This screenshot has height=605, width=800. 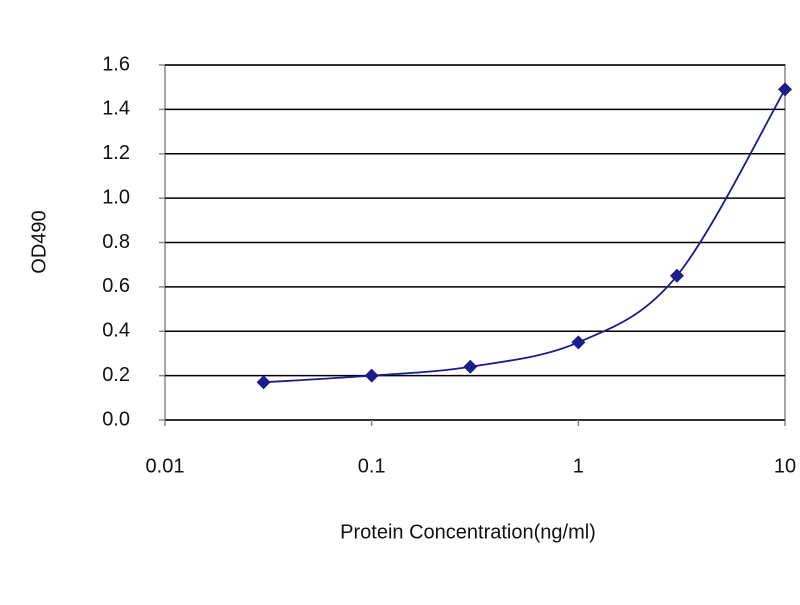 I want to click on x-axis-title: Protein Concentration(ng/ml), so click(x=468, y=532).